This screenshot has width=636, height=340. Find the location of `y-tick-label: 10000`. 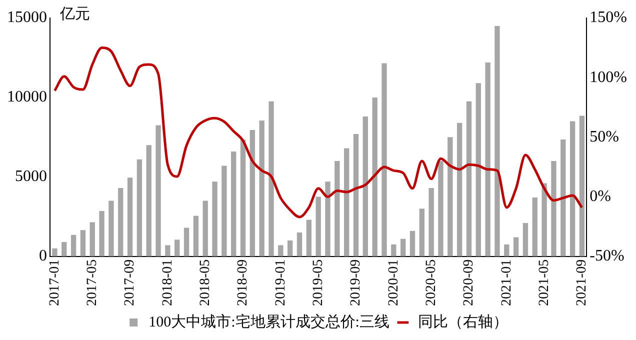

y-tick-label: 10000 is located at coordinates (27, 97).